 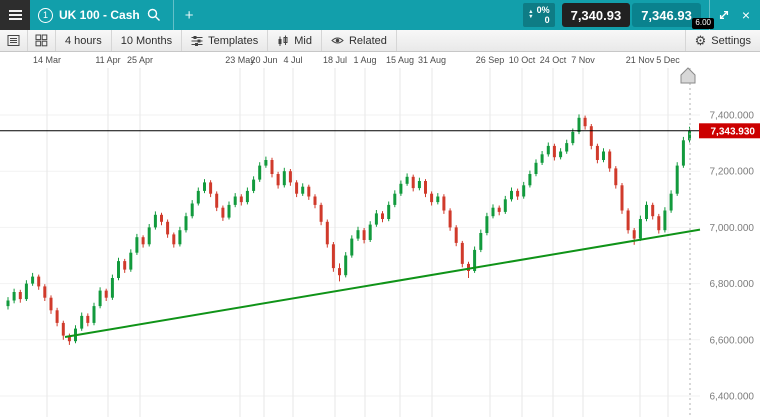 I want to click on svg-text: 24 Oct, so click(x=553, y=60).